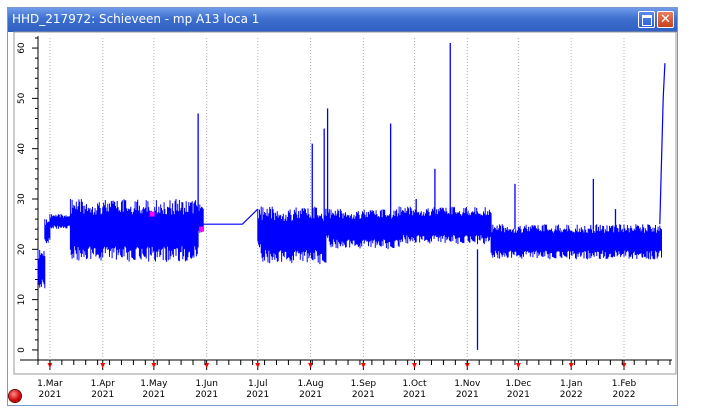  I want to click on x-tick-label: 1.Sep, so click(364, 384).